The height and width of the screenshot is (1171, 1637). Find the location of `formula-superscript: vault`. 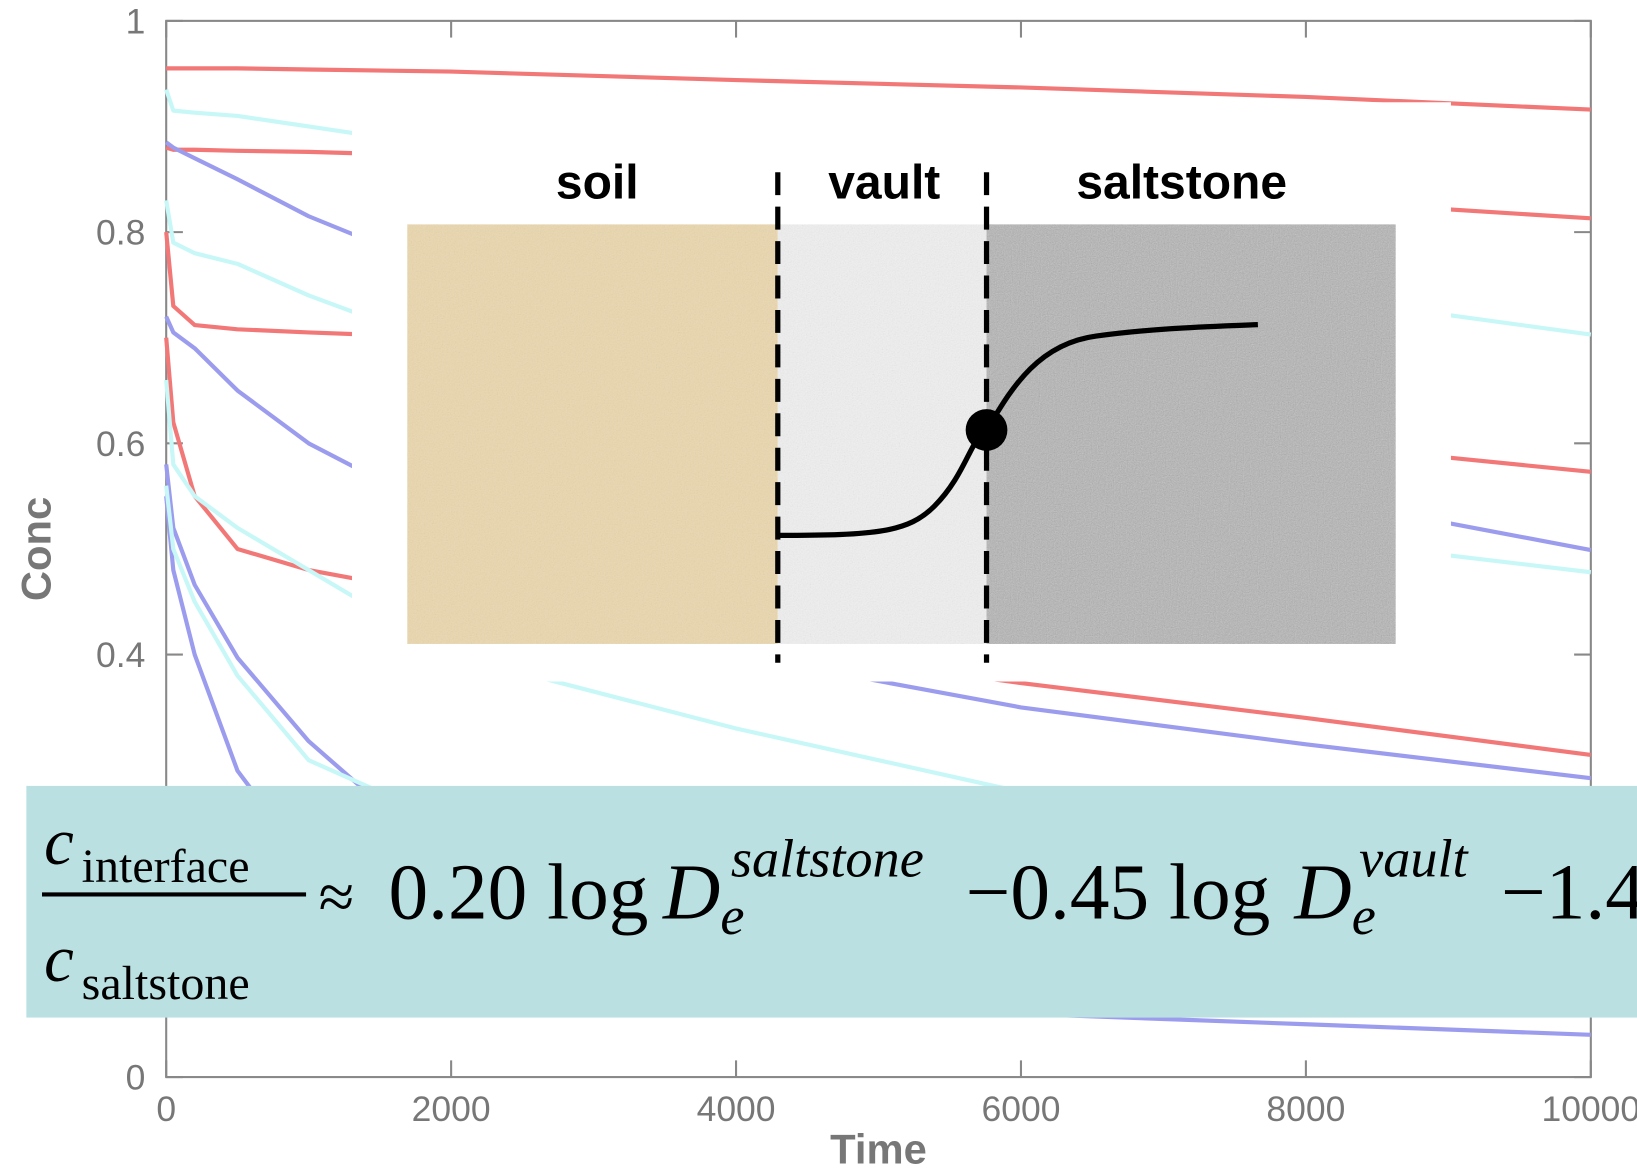

formula-superscript: vault is located at coordinates (1414, 859).